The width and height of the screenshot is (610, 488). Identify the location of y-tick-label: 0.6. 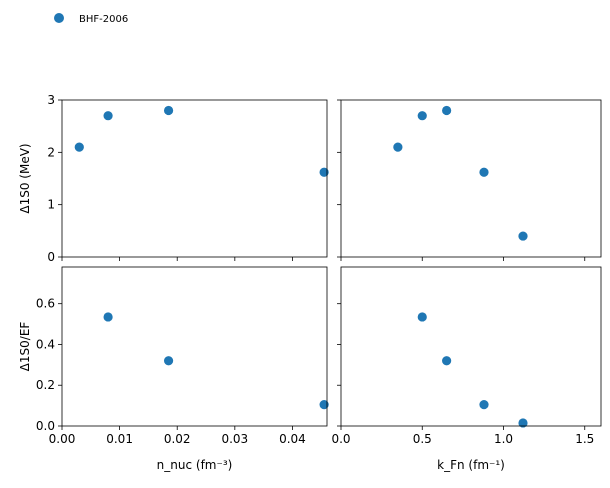
(45, 304).